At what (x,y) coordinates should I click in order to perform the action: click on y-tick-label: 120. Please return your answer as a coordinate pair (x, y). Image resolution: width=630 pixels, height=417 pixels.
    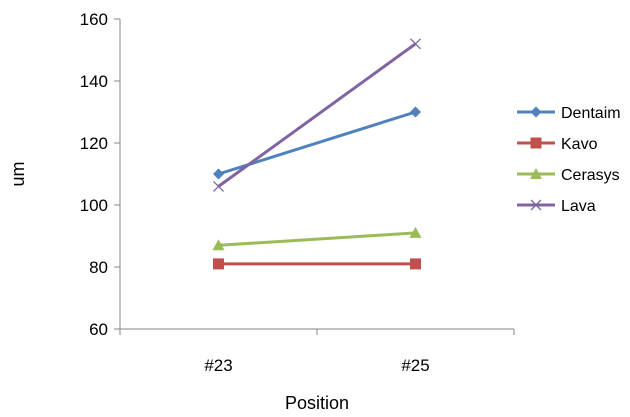
    Looking at the image, I should click on (94, 143).